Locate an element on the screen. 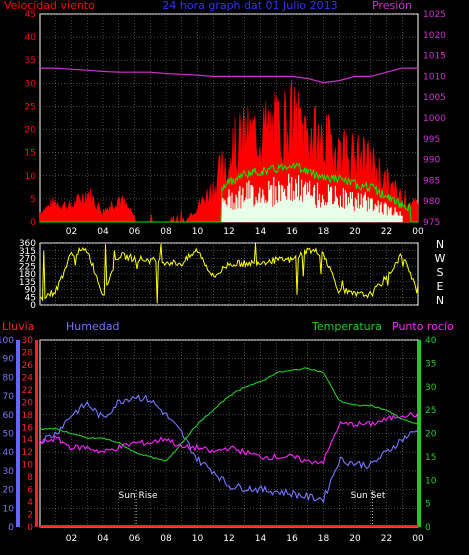 The height and width of the screenshot is (555, 469). mid-left-tick: 0 is located at coordinates (33, 306).